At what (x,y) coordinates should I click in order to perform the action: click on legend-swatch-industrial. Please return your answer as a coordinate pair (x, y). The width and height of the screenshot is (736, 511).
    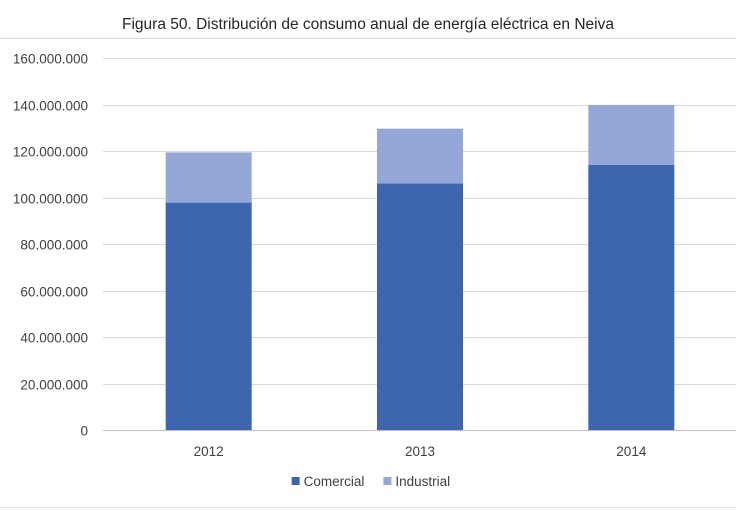
    Looking at the image, I should click on (387, 481).